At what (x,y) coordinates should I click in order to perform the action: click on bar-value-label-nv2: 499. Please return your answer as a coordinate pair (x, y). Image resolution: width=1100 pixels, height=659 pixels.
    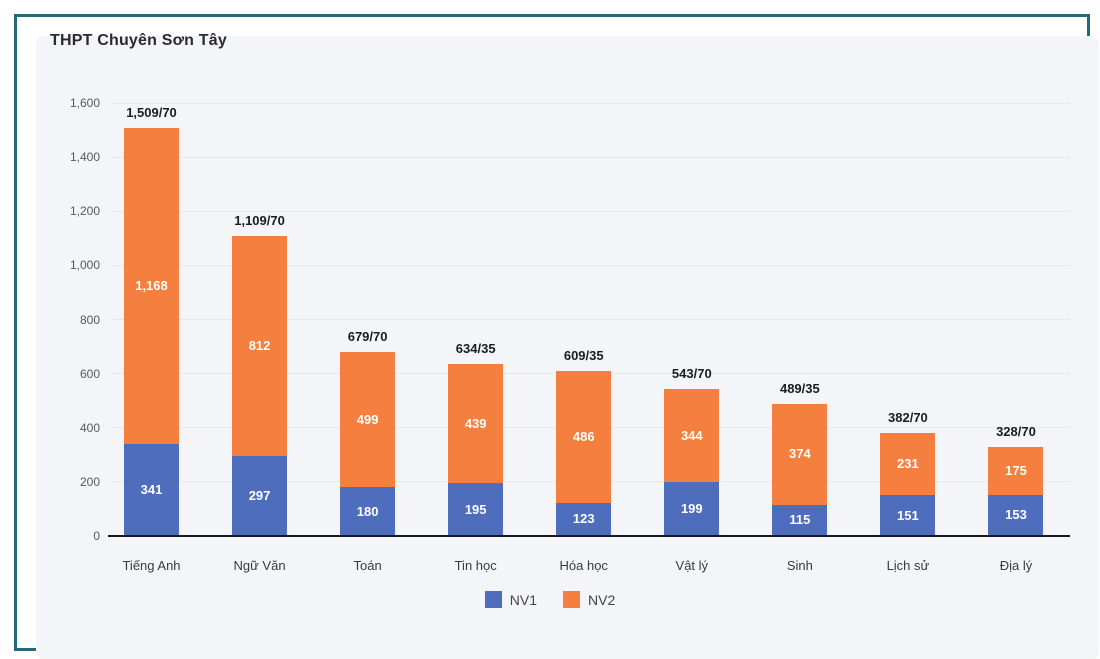
    Looking at the image, I should click on (367, 419).